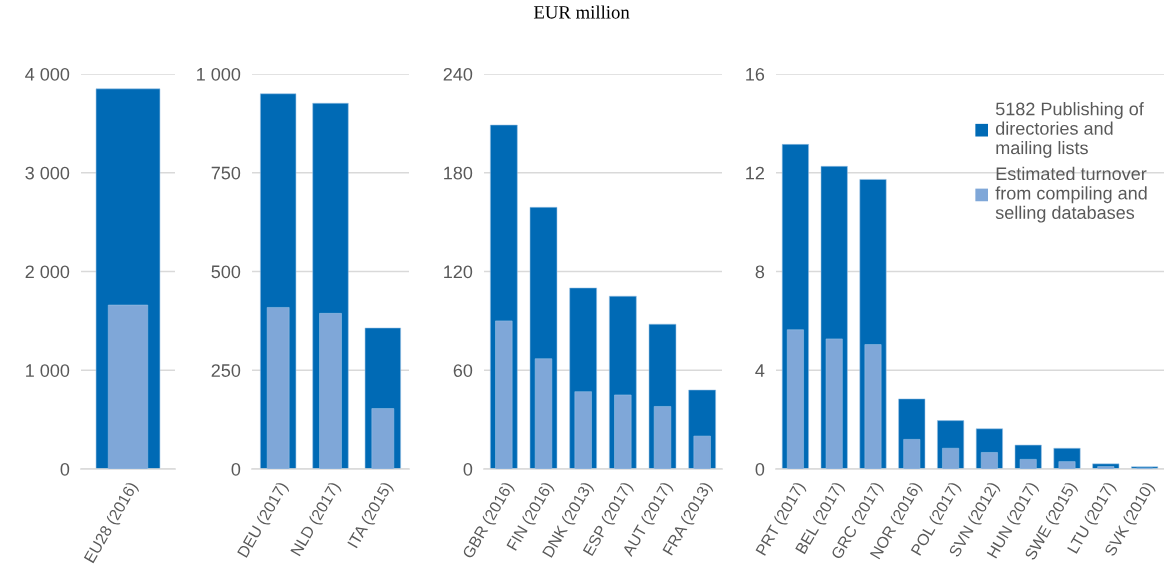  I want to click on y-tick-label: 750, so click(226, 173).